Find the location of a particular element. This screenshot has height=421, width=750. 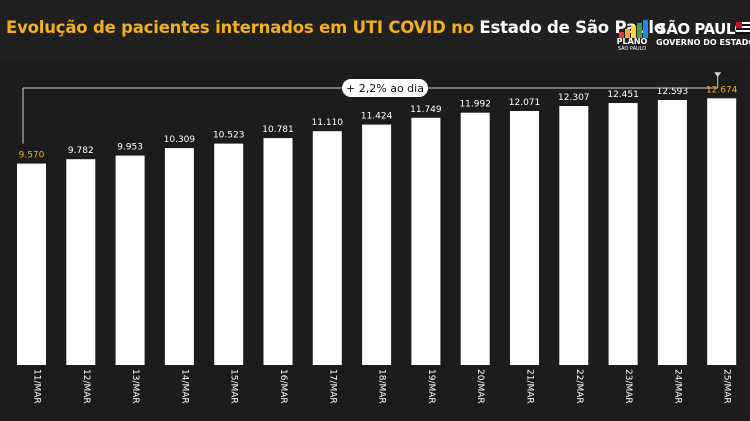

x-tick-label: 11/MAR is located at coordinates (37, 386).